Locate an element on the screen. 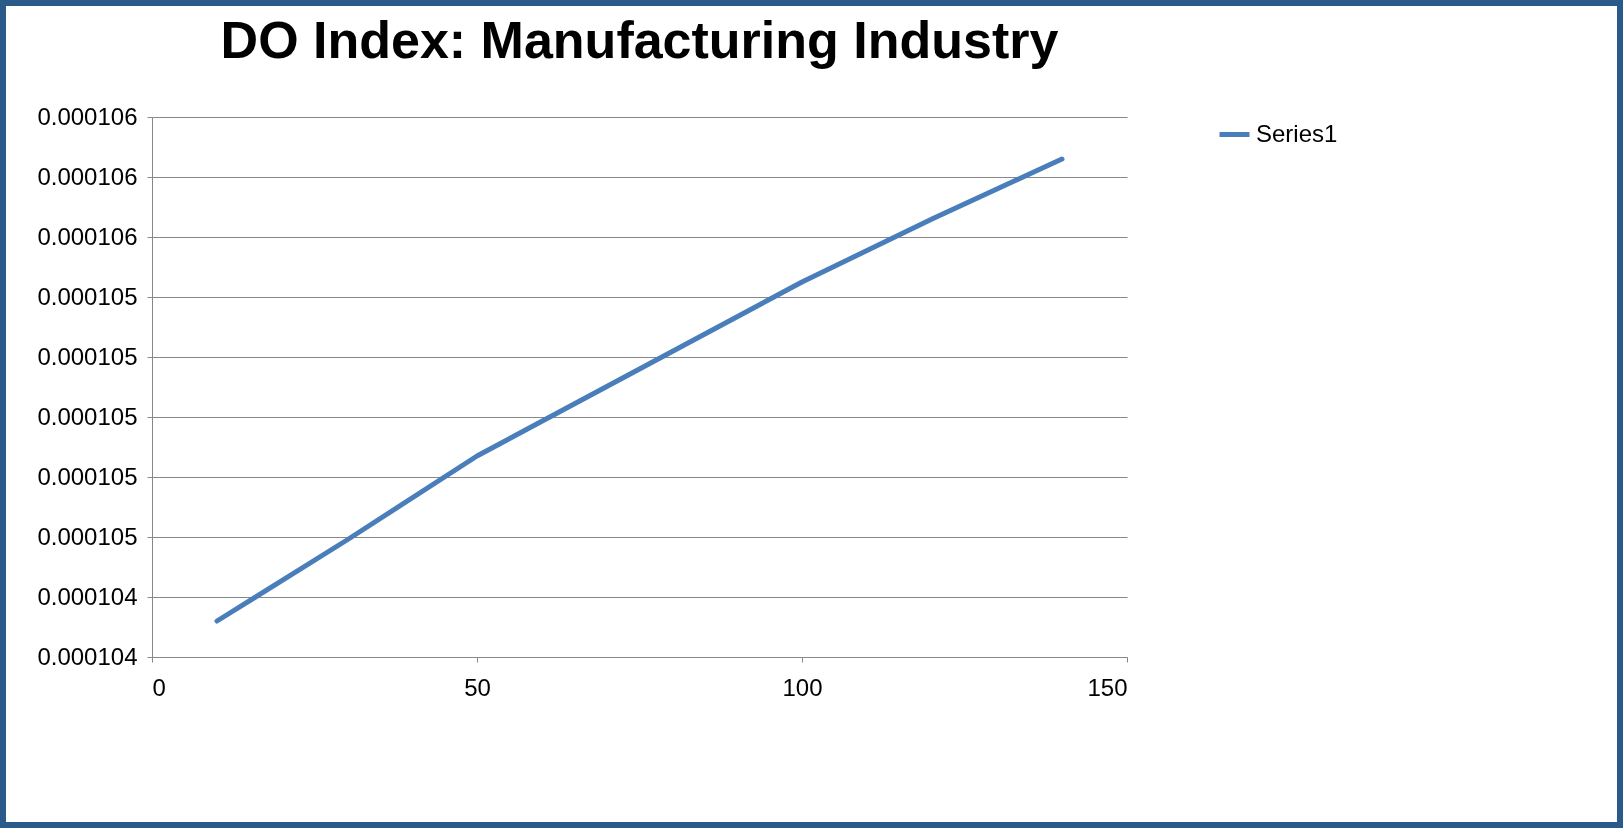 This screenshot has height=828, width=1623. chart-title: DO Index: Manufacturing Industry is located at coordinates (639, 40).